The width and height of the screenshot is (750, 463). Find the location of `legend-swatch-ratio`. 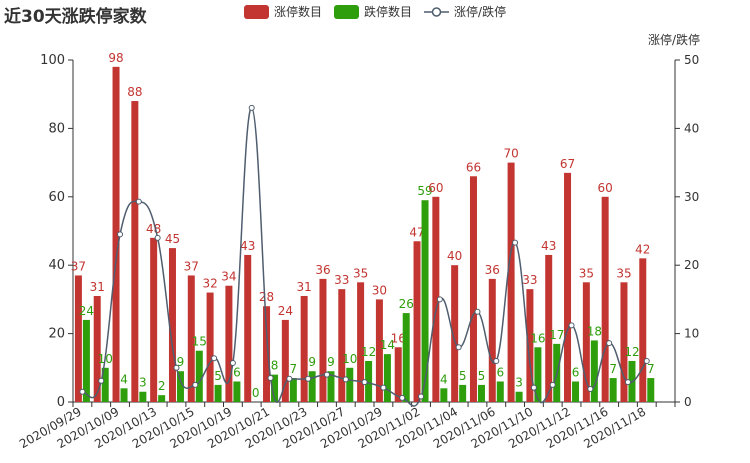

legend-swatch-ratio is located at coordinates (437, 11).